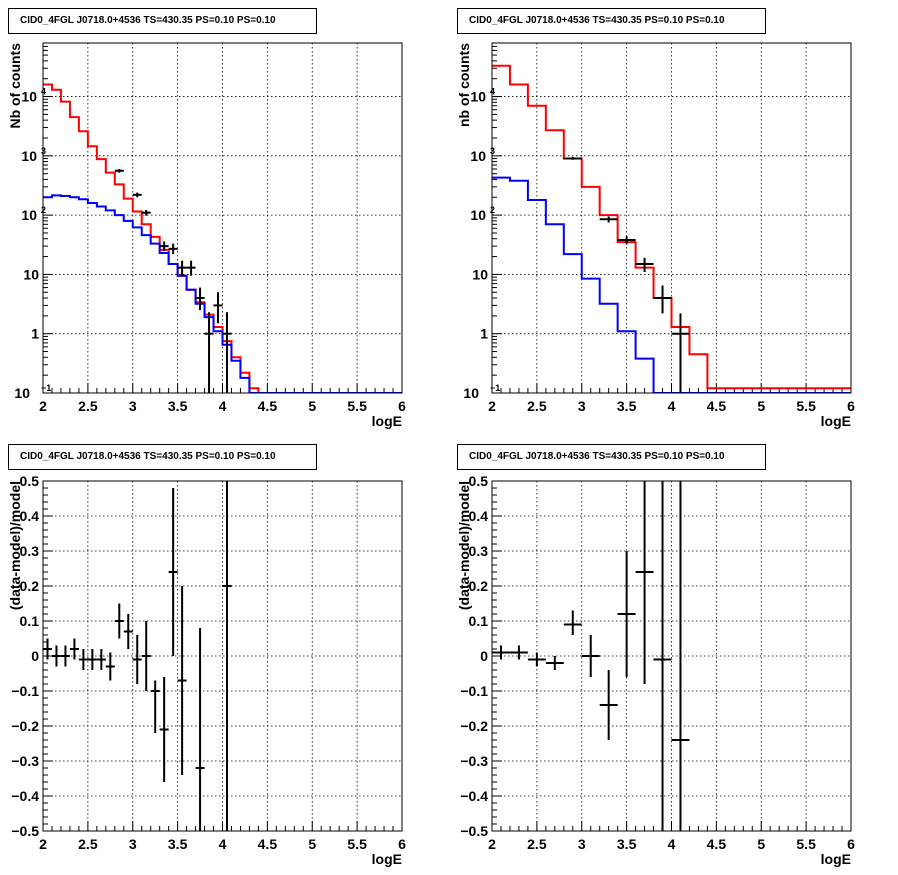  What do you see at coordinates (464, 85) in the screenshot?
I see `y-axis-title: nb of counts` at bounding box center [464, 85].